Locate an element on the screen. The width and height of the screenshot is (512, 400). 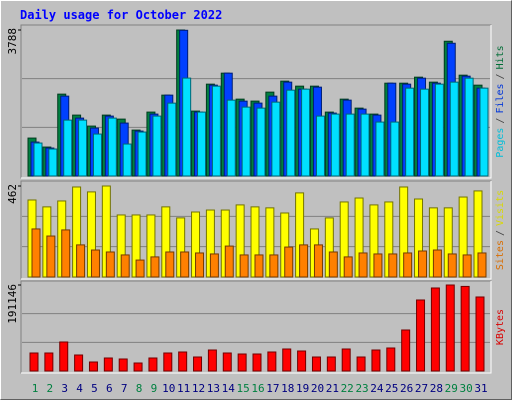
x-tick-label: 28 is located at coordinates (436, 388).